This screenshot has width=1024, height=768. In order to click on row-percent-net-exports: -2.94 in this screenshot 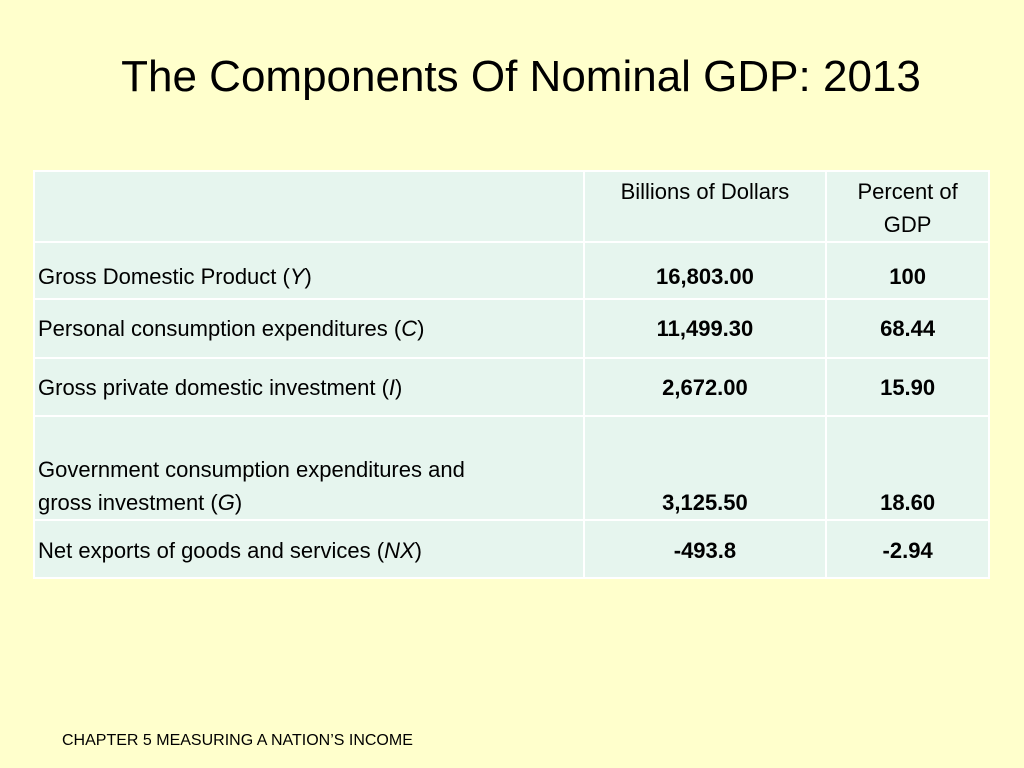, I will do `click(907, 549)`.